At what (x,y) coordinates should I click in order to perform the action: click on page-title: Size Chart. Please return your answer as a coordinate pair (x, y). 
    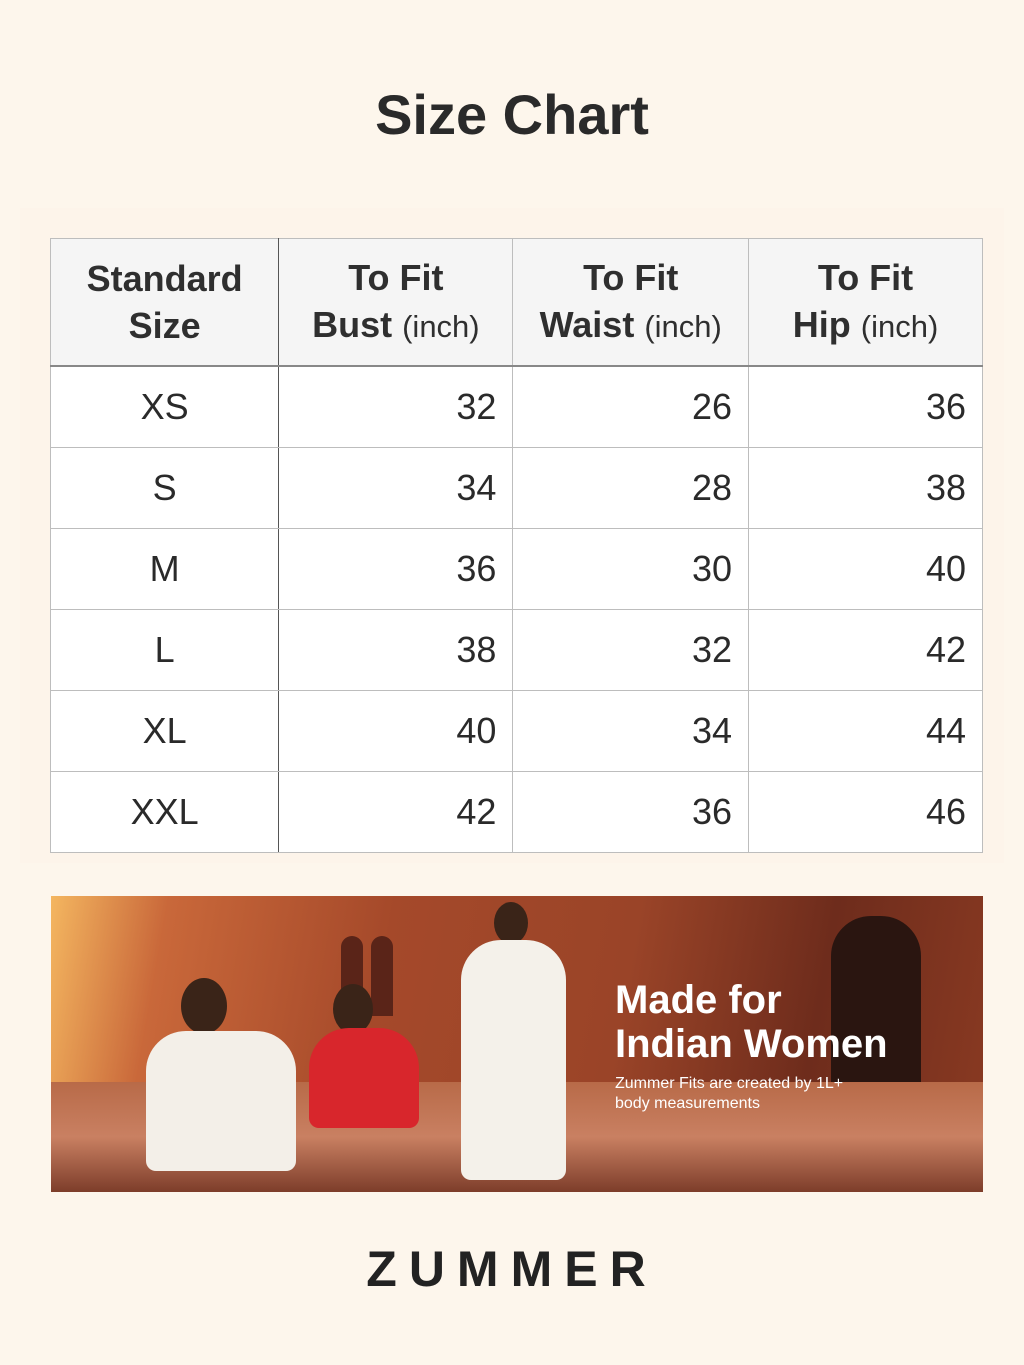
    Looking at the image, I should click on (512, 114).